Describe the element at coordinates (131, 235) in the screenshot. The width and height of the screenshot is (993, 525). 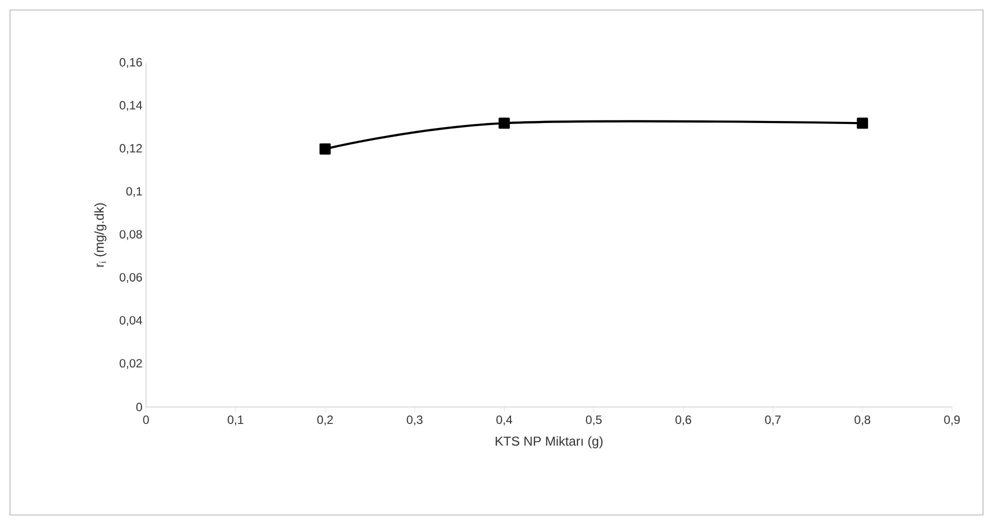
I see `y-tick-label: 0,08` at that location.